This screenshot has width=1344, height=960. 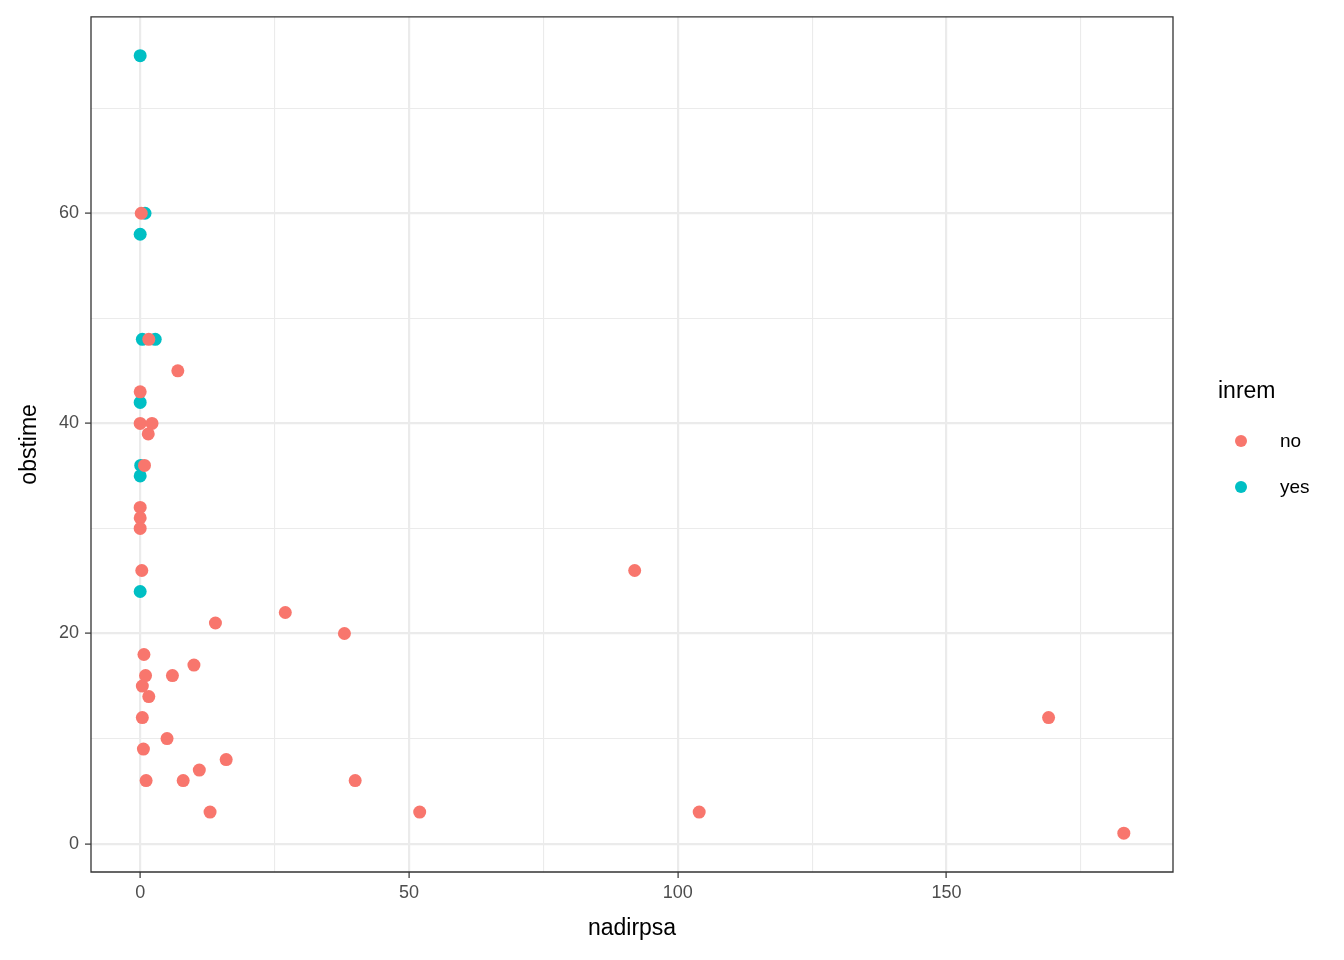 What do you see at coordinates (632, 926) in the screenshot?
I see `x-axis-title: nadirpsa` at bounding box center [632, 926].